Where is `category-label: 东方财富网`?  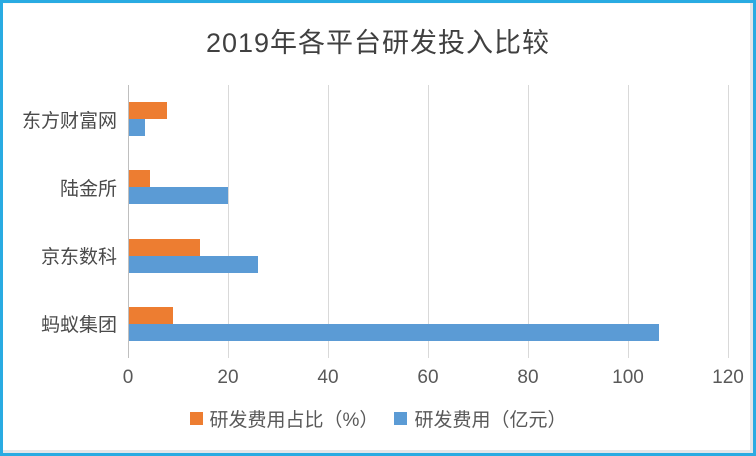 category-label: 东方财富网 is located at coordinates (69, 121).